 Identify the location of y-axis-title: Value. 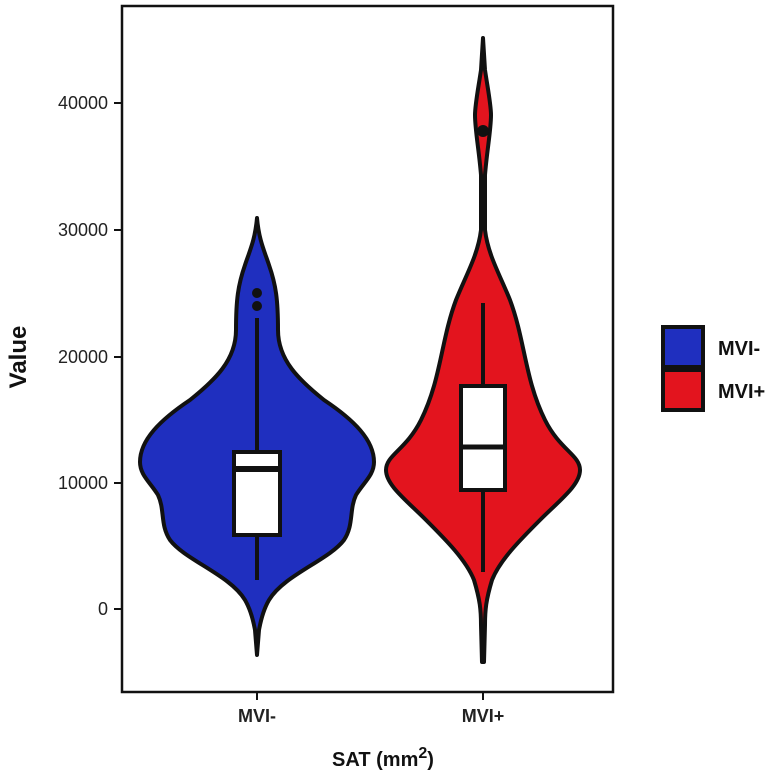
(18, 357).